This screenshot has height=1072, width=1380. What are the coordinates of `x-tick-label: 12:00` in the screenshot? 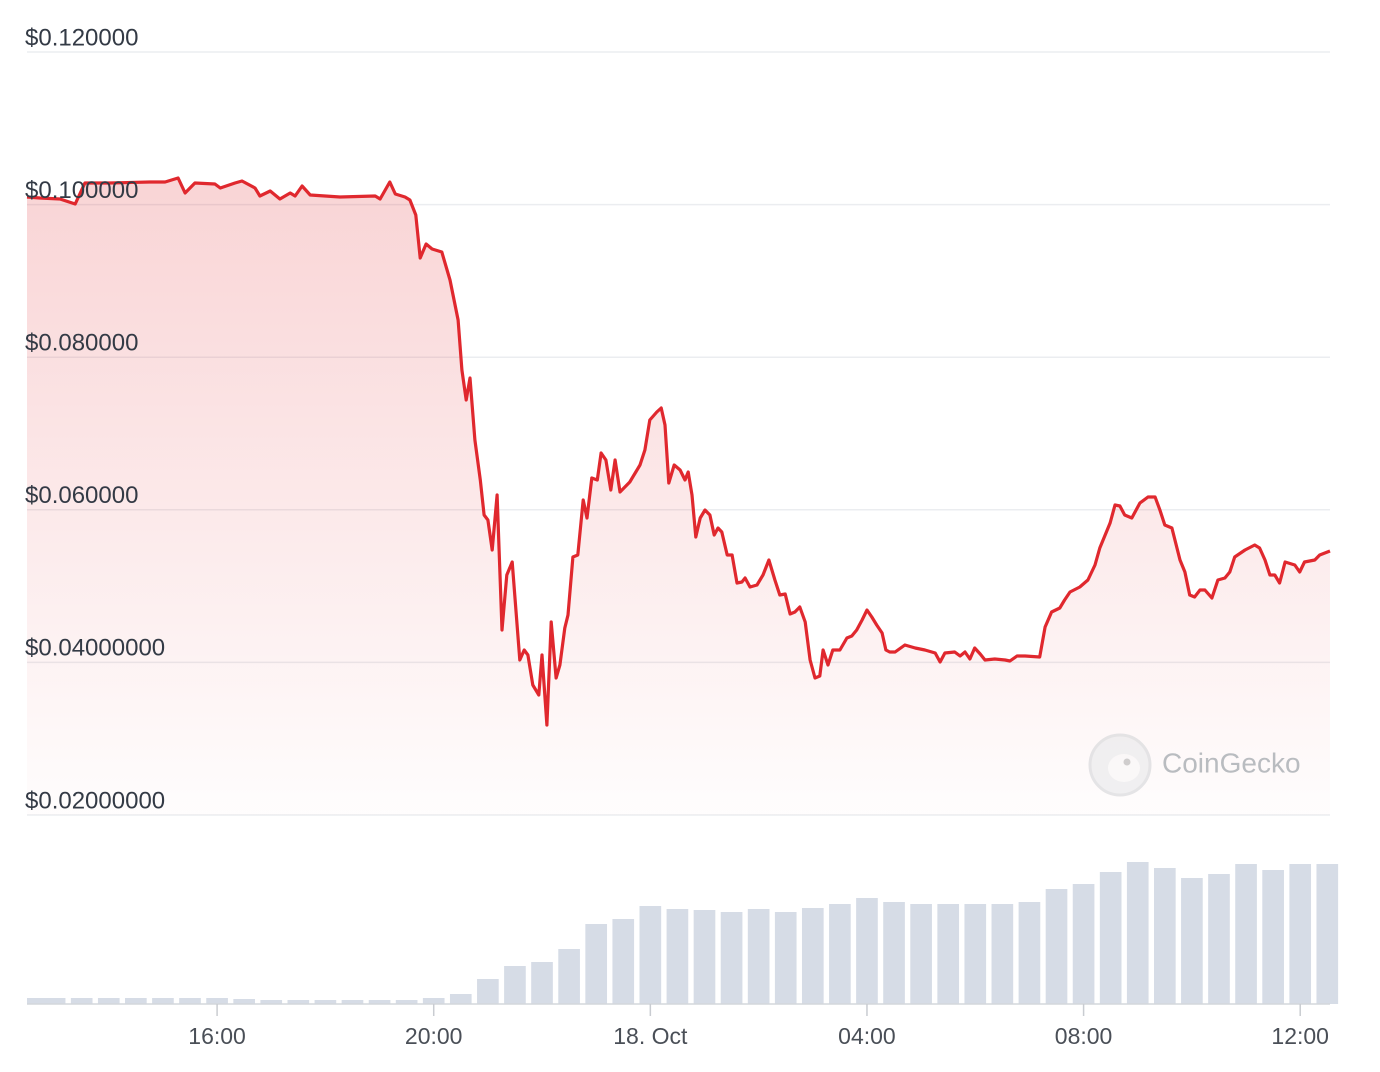 It's located at (1300, 1036).